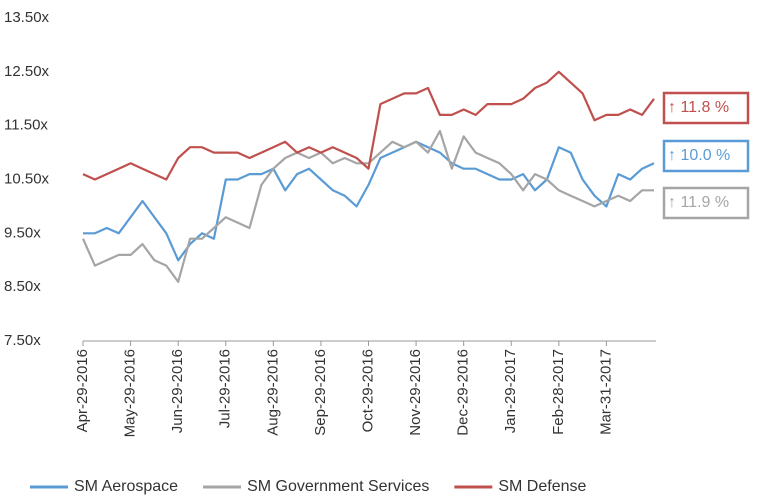 Image resolution: width=759 pixels, height=502 pixels. Describe the element at coordinates (22, 232) in the screenshot. I see `y-tick-label: 9.50x` at that location.